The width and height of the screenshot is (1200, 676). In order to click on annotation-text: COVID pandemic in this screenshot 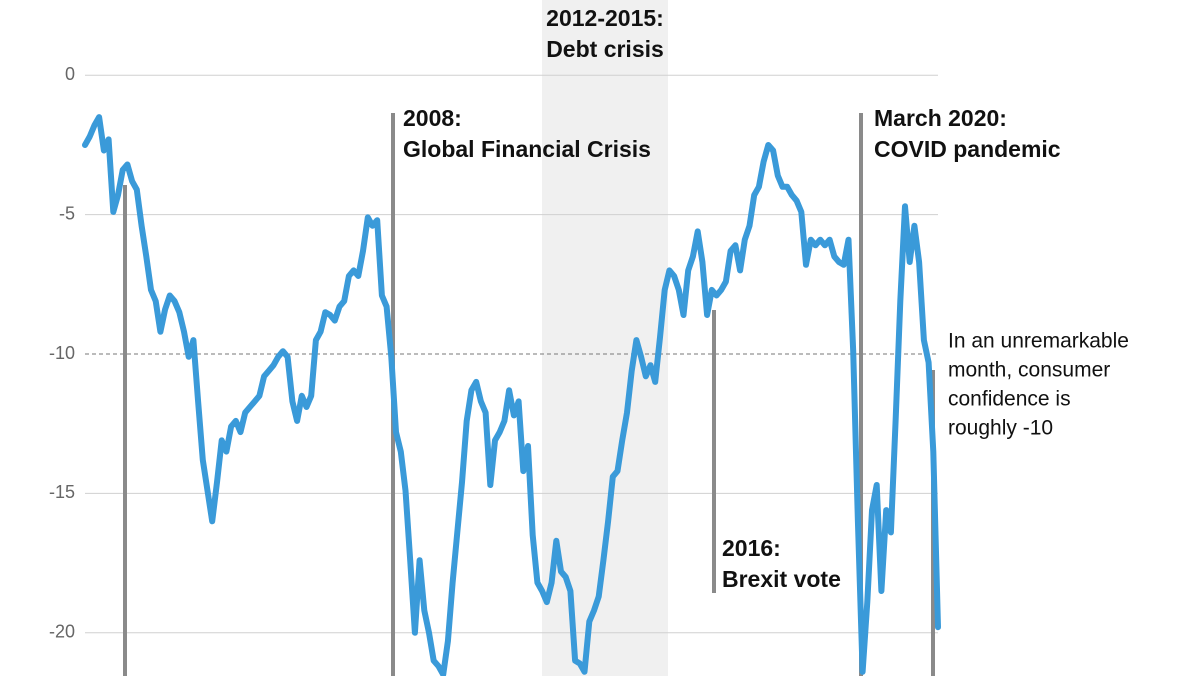, I will do `click(967, 149)`.